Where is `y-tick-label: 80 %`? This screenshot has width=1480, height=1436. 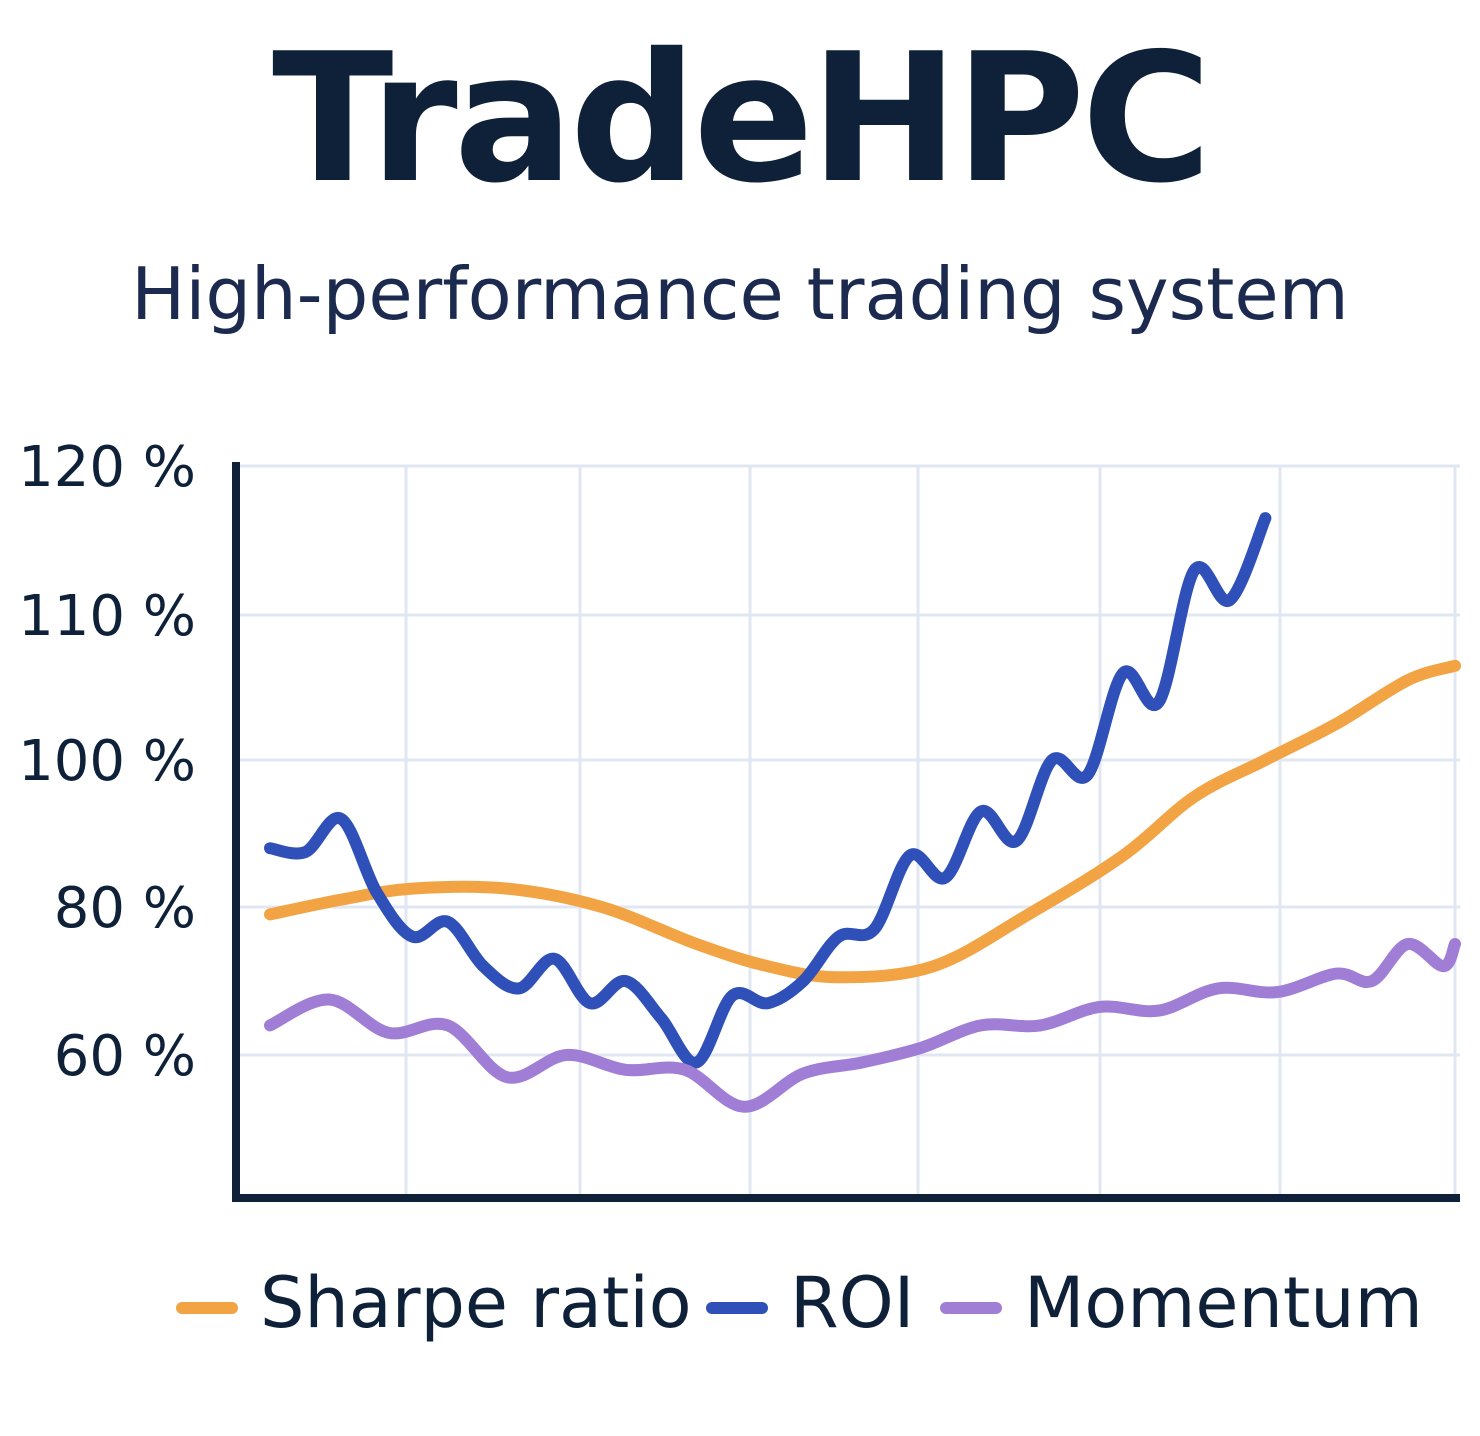 y-tick-label: 80 % is located at coordinates (125, 908).